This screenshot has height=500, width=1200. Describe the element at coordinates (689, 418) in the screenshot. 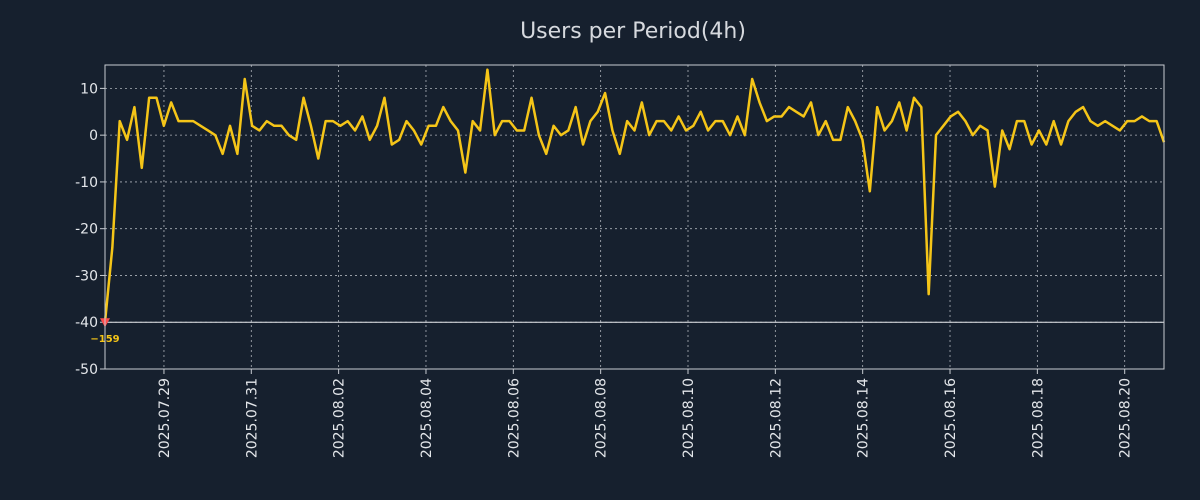

I see `x-tick-label: 2025.08.10` at that location.